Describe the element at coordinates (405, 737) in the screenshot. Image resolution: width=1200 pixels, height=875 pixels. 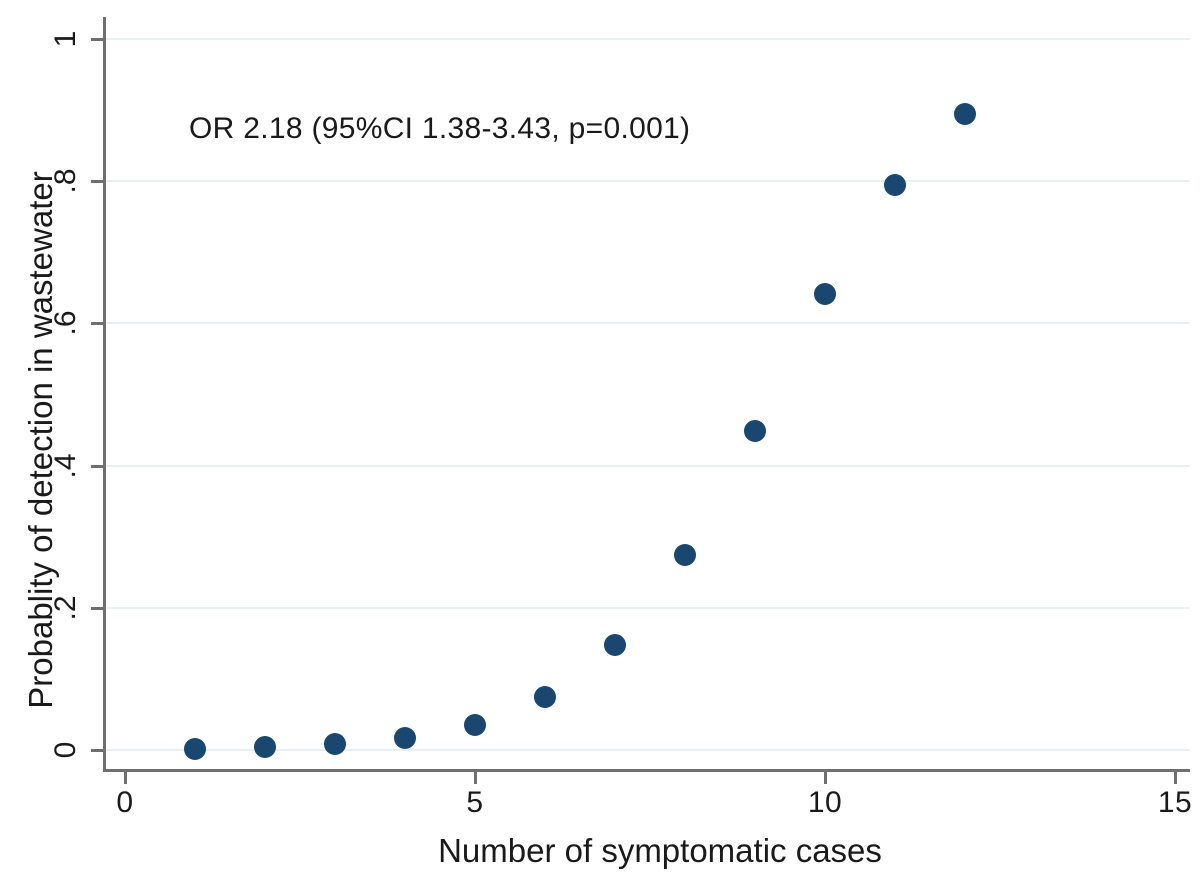
I see `data-point-x4` at that location.